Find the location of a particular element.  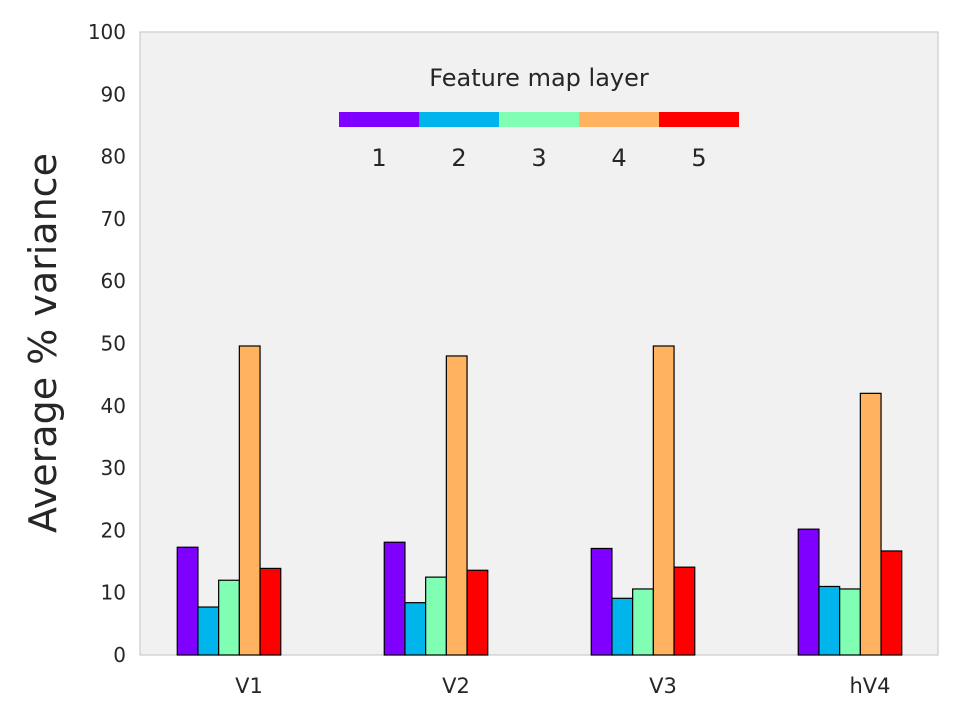

y-tick-label: 60 is located at coordinates (113, 281).